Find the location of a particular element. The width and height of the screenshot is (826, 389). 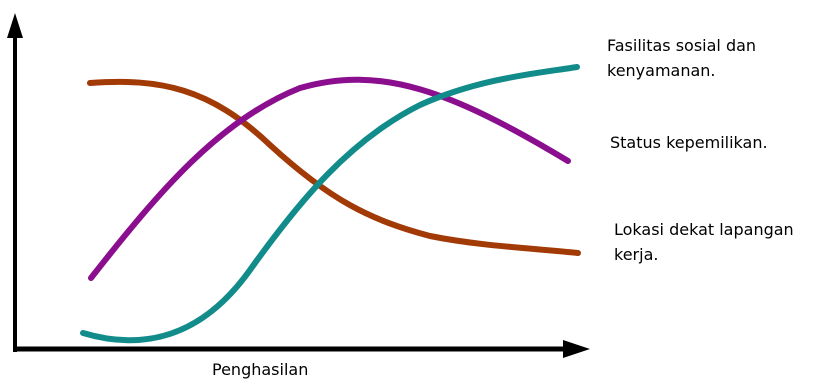

y-axis-arrowhead is located at coordinates (15, 25).